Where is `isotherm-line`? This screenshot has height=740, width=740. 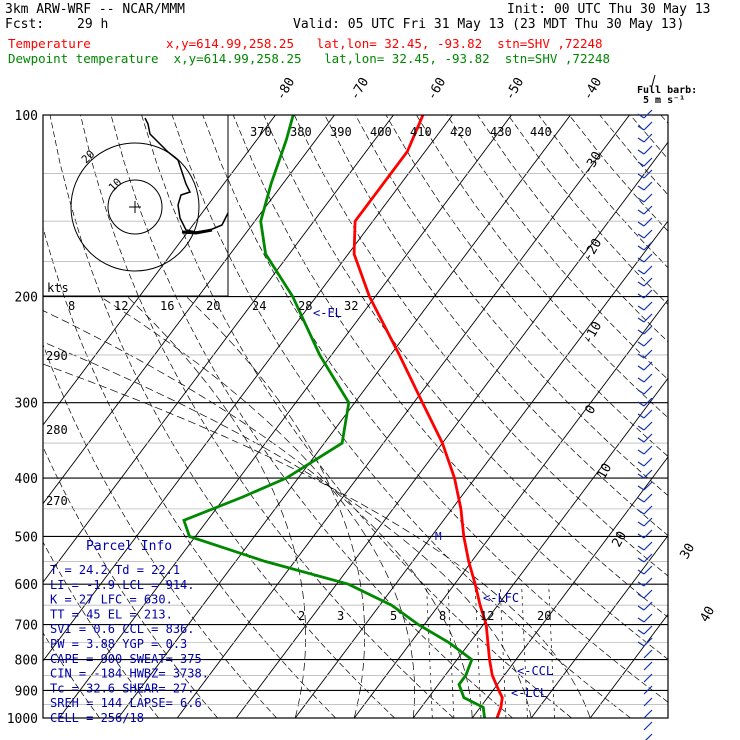
isotherm-line is located at coordinates (628, 665).